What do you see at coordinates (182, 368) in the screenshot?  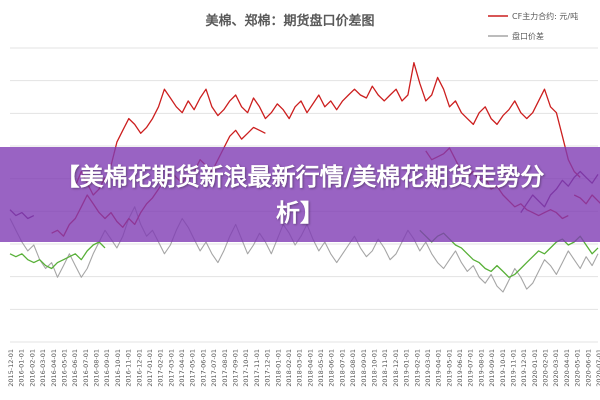 I see `x-tick-label: 2017-04-01` at bounding box center [182, 368].